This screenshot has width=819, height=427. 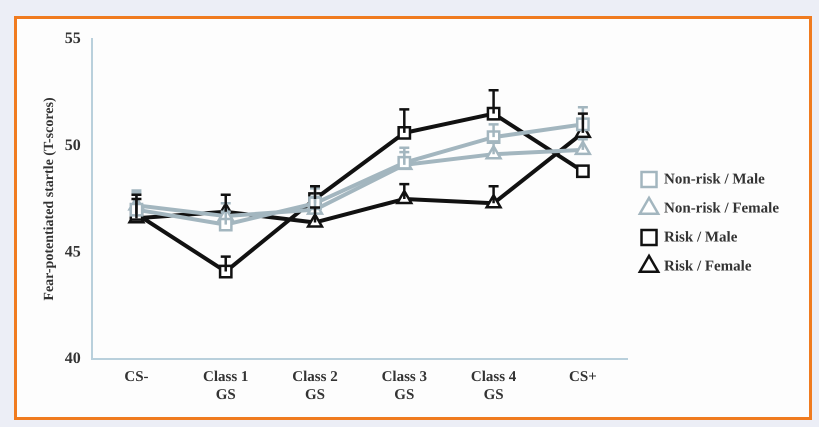 What do you see at coordinates (493, 385) in the screenshot?
I see `x-tick-label: Class 4 GS` at bounding box center [493, 385].